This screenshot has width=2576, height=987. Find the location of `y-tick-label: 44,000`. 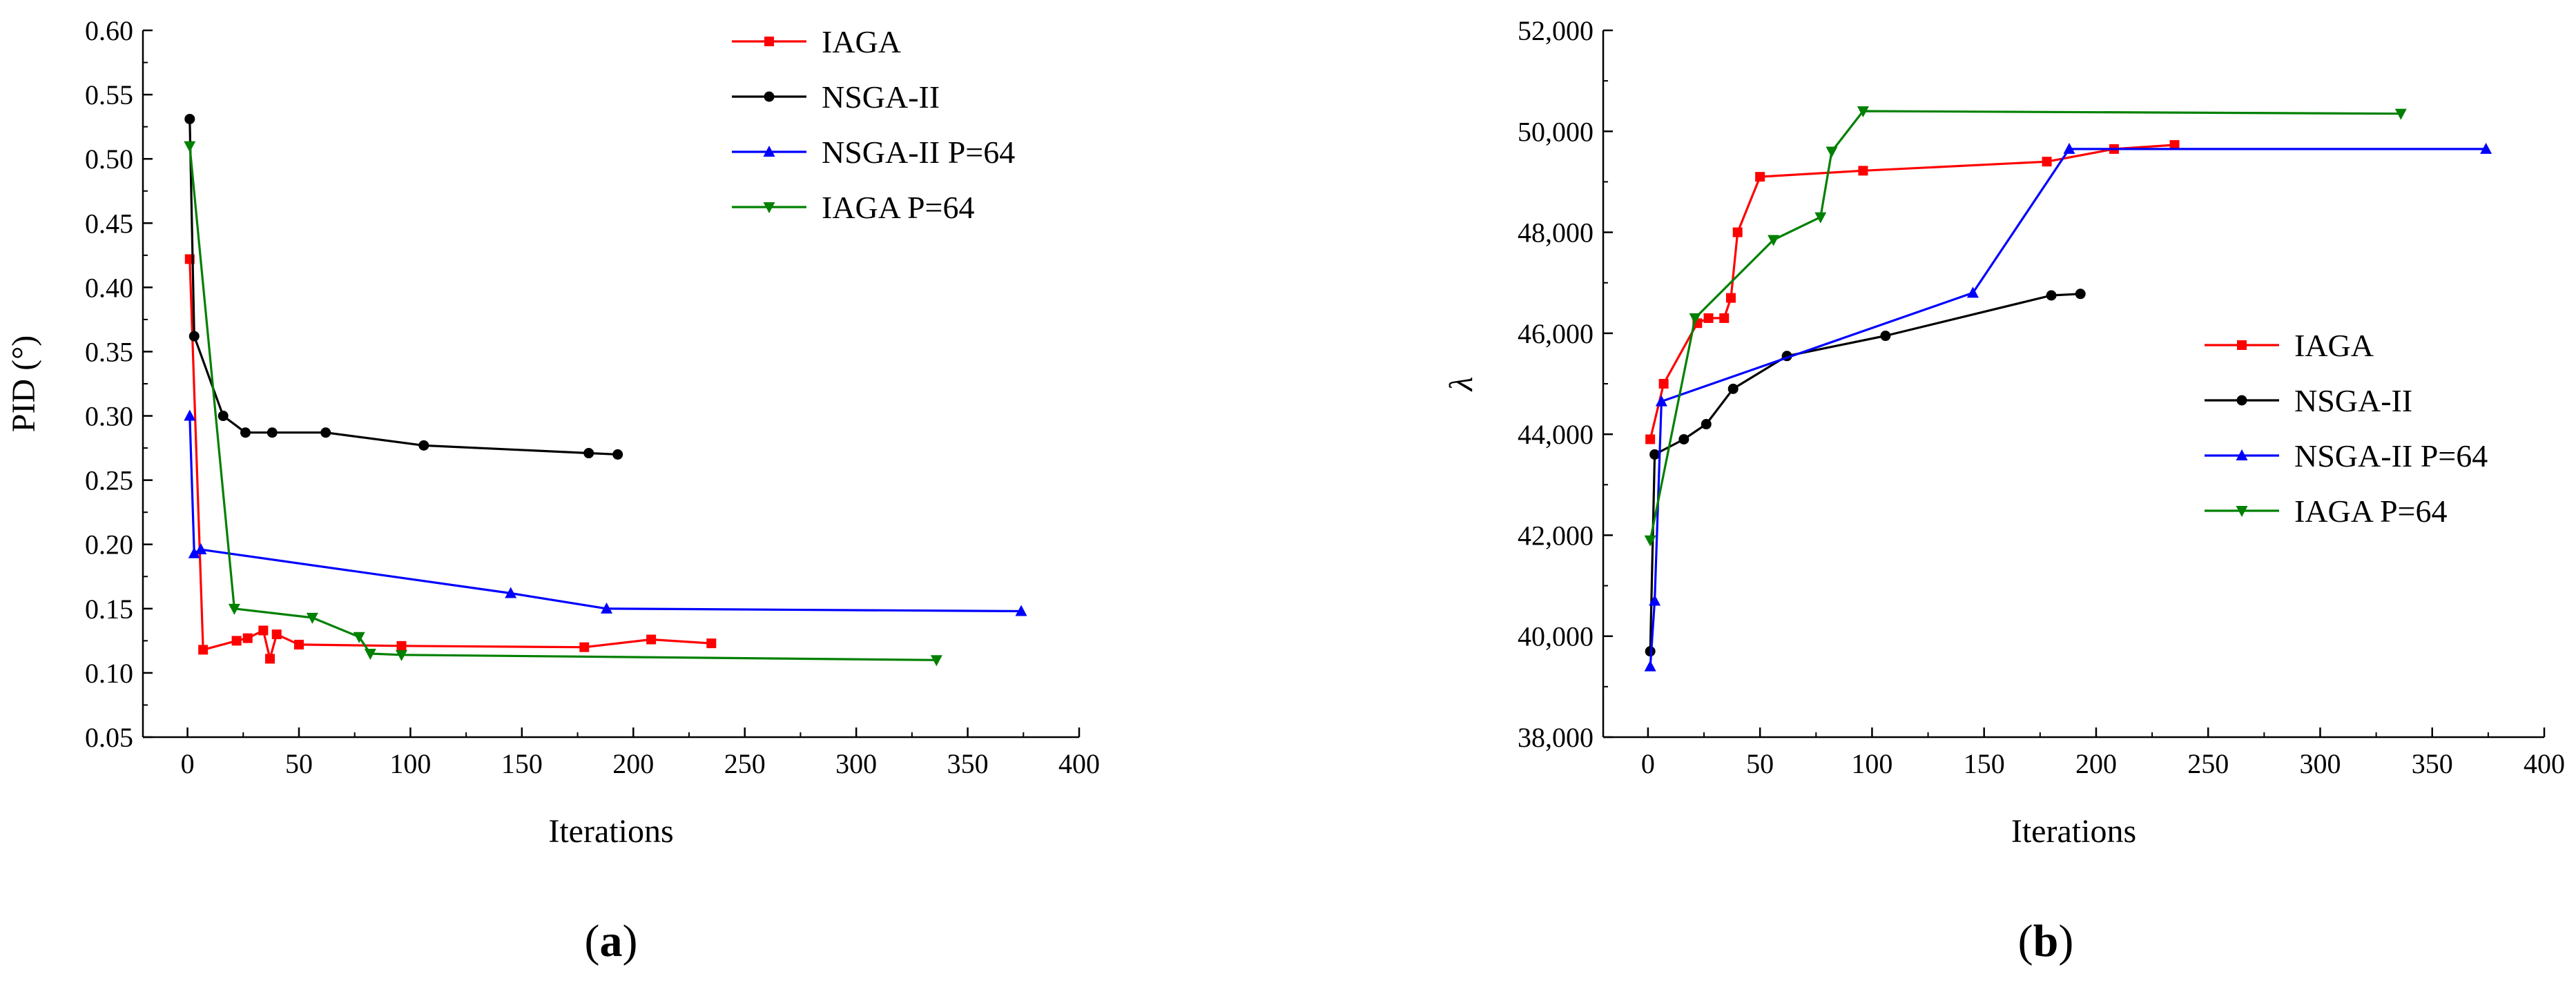

y-tick-label: 44,000 is located at coordinates (1556, 434).